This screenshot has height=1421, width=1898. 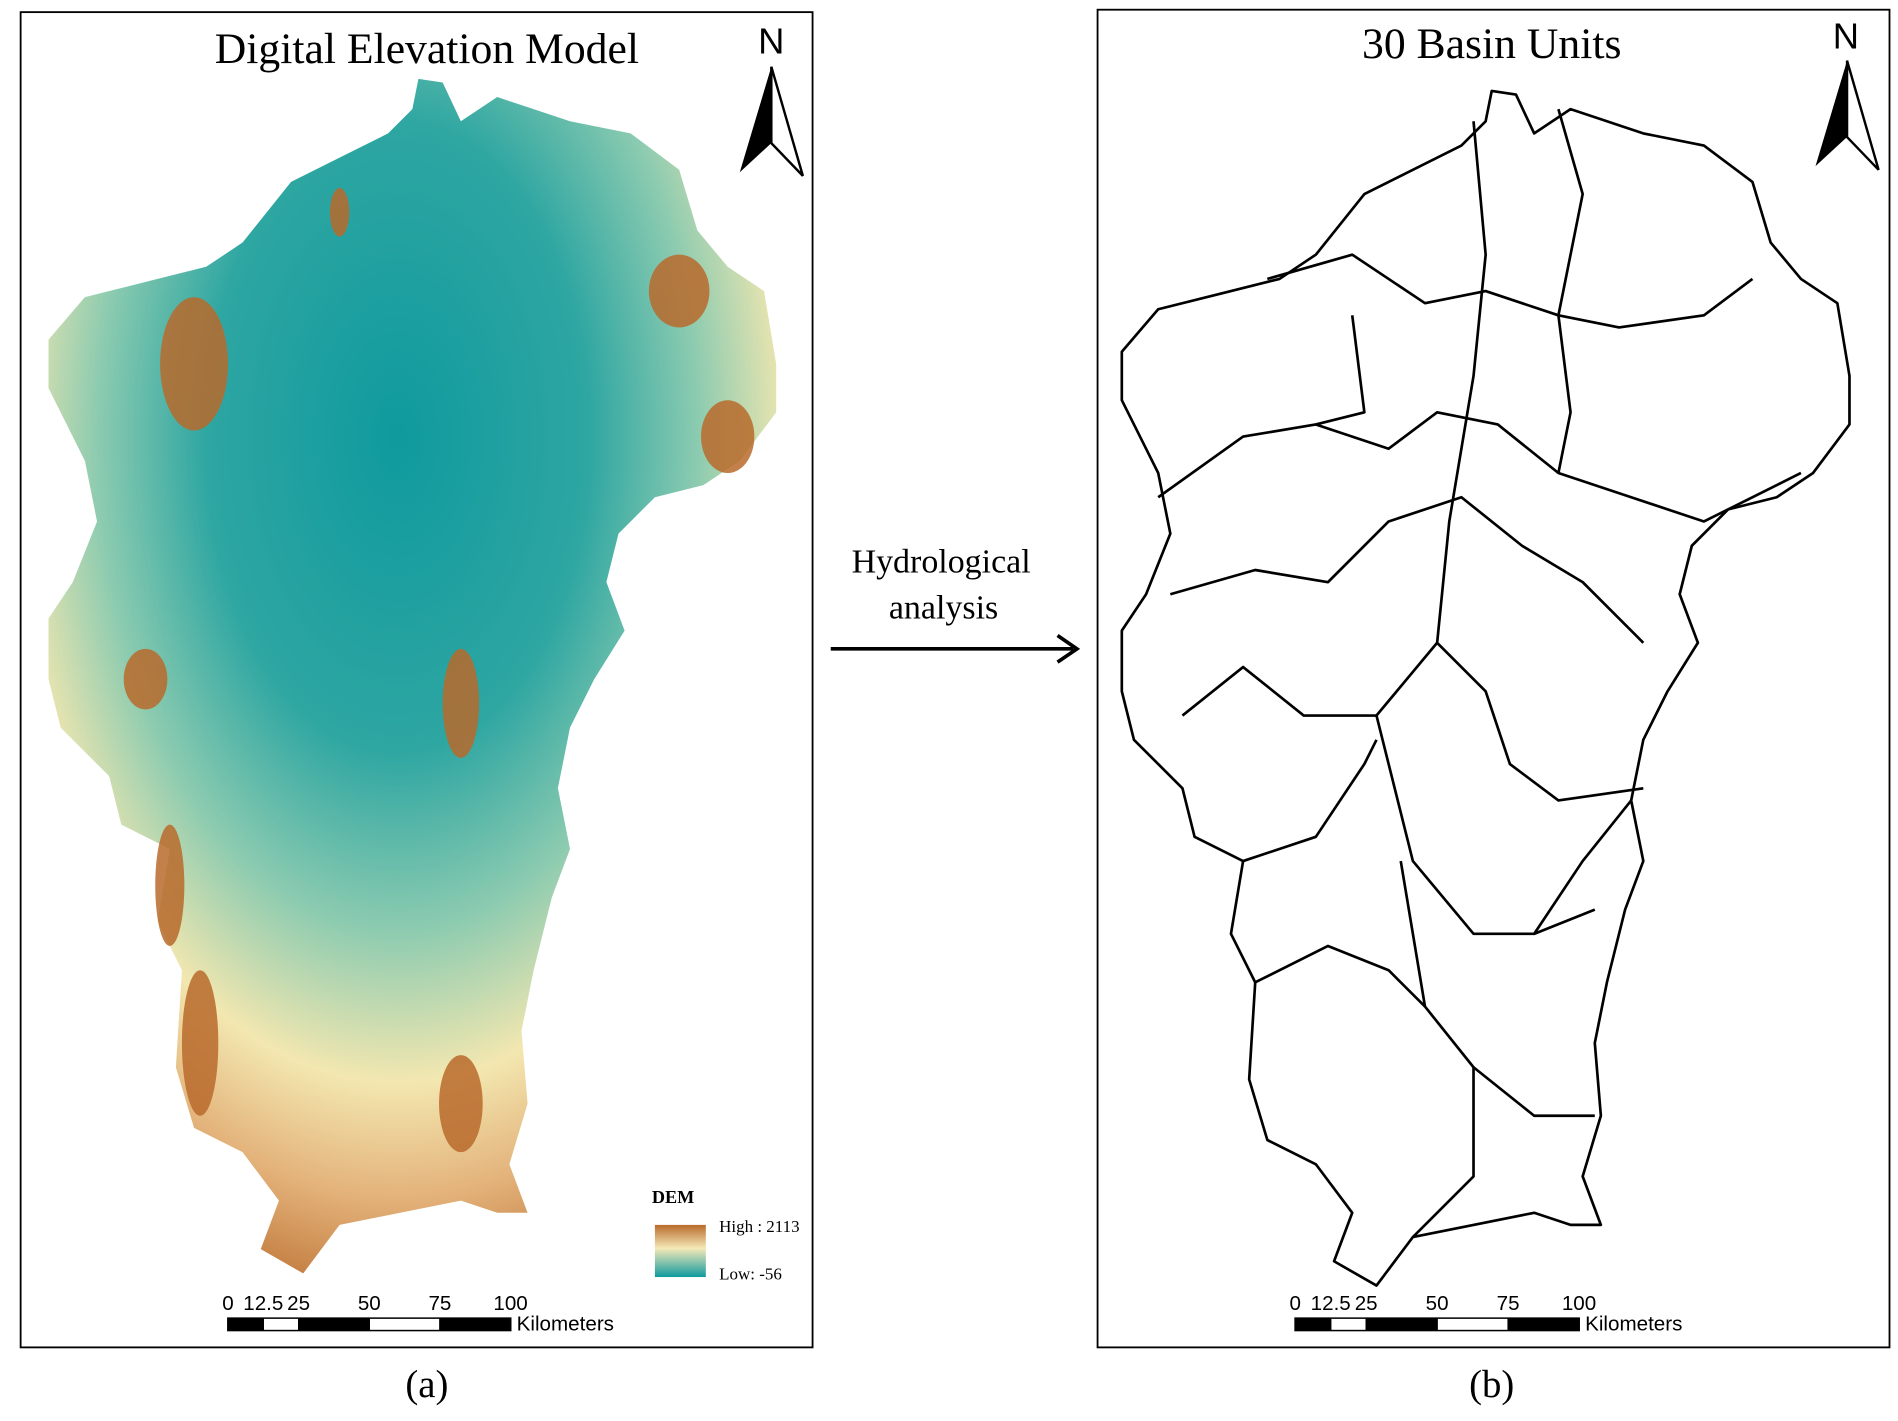 What do you see at coordinates (1068, 648) in the screenshot?
I see `arrow-head` at bounding box center [1068, 648].